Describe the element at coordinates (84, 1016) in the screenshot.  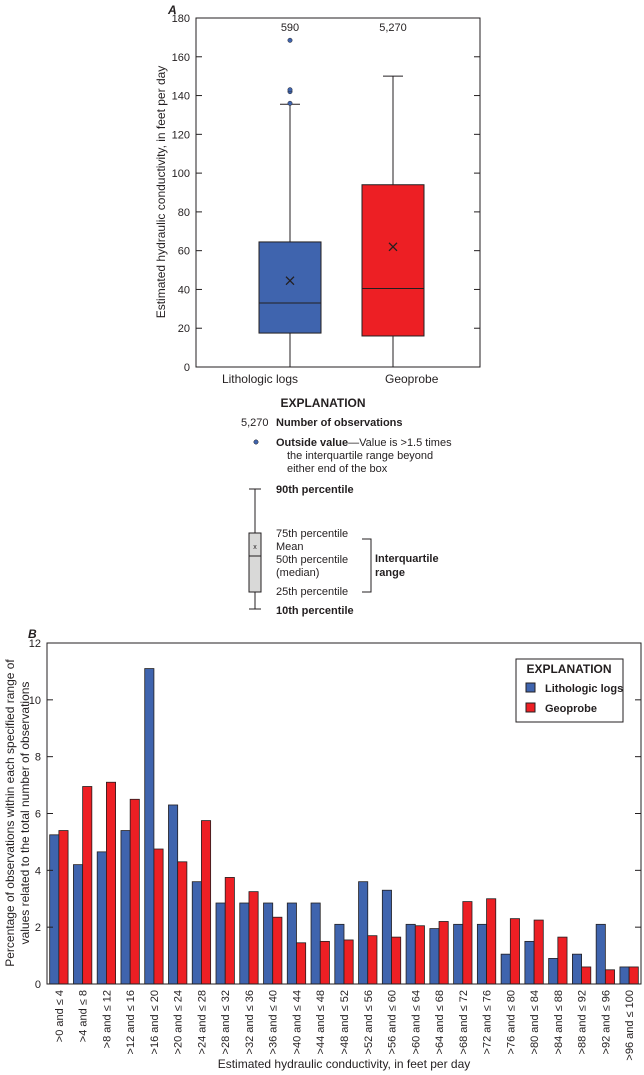
I see `x-tick-label-b: >4 and ≤ 8` at that location.